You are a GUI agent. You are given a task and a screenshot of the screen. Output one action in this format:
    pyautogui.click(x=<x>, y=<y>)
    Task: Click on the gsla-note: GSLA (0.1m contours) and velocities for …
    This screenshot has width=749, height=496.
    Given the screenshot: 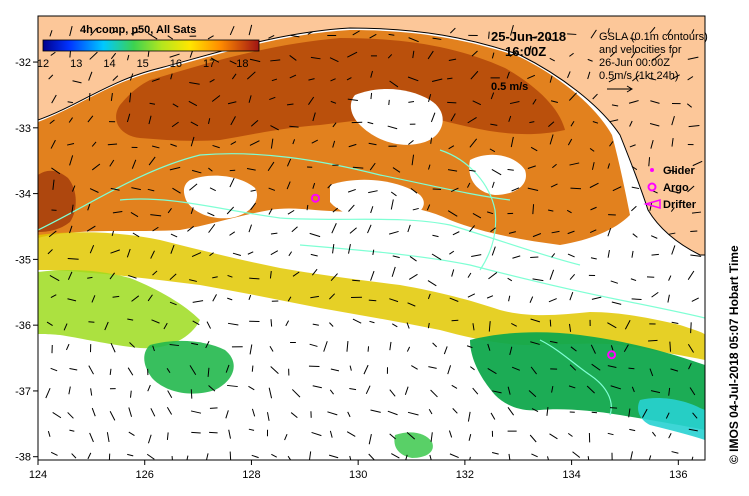 What is the action you would take?
    pyautogui.click(x=653, y=62)
    